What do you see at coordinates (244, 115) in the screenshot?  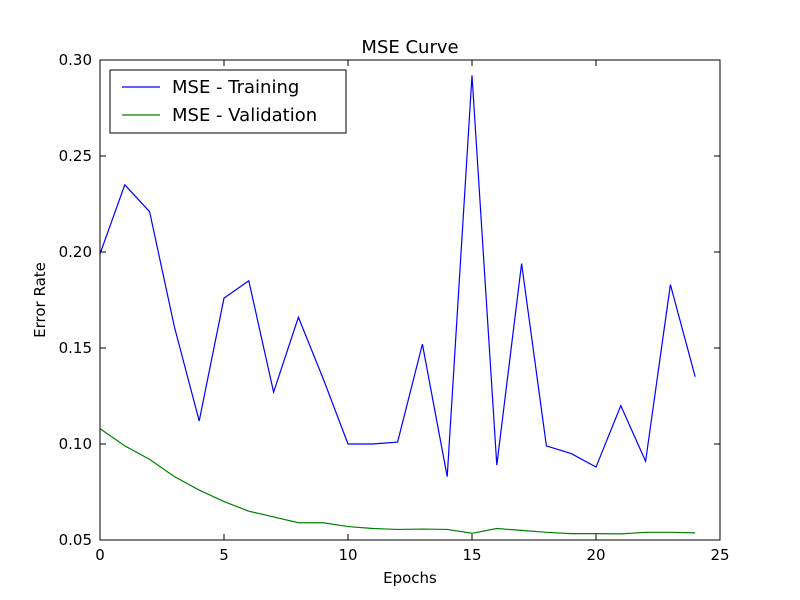 I see `legend-label-validation: MSE - Validation` at bounding box center [244, 115].